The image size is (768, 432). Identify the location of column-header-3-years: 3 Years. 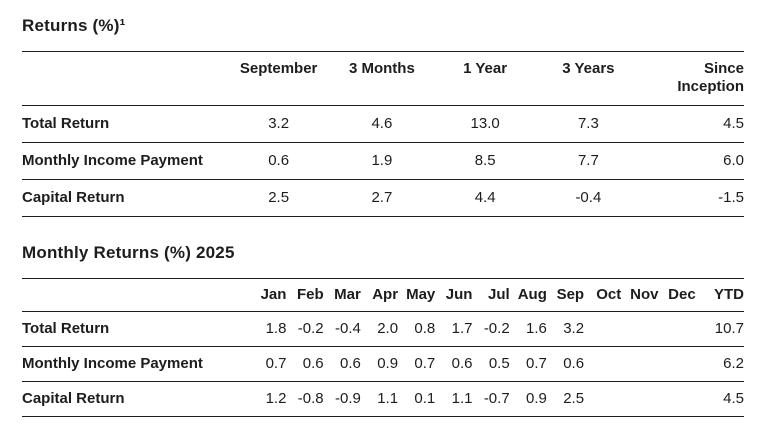
(588, 78).